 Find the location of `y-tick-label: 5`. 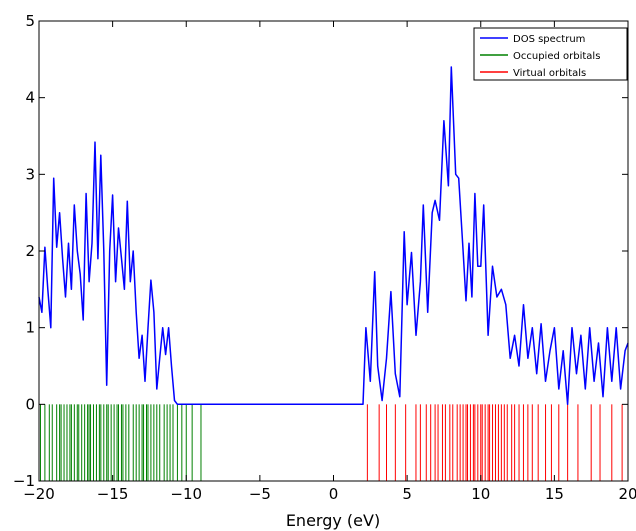

y-tick-label: 5 is located at coordinates (30, 21).